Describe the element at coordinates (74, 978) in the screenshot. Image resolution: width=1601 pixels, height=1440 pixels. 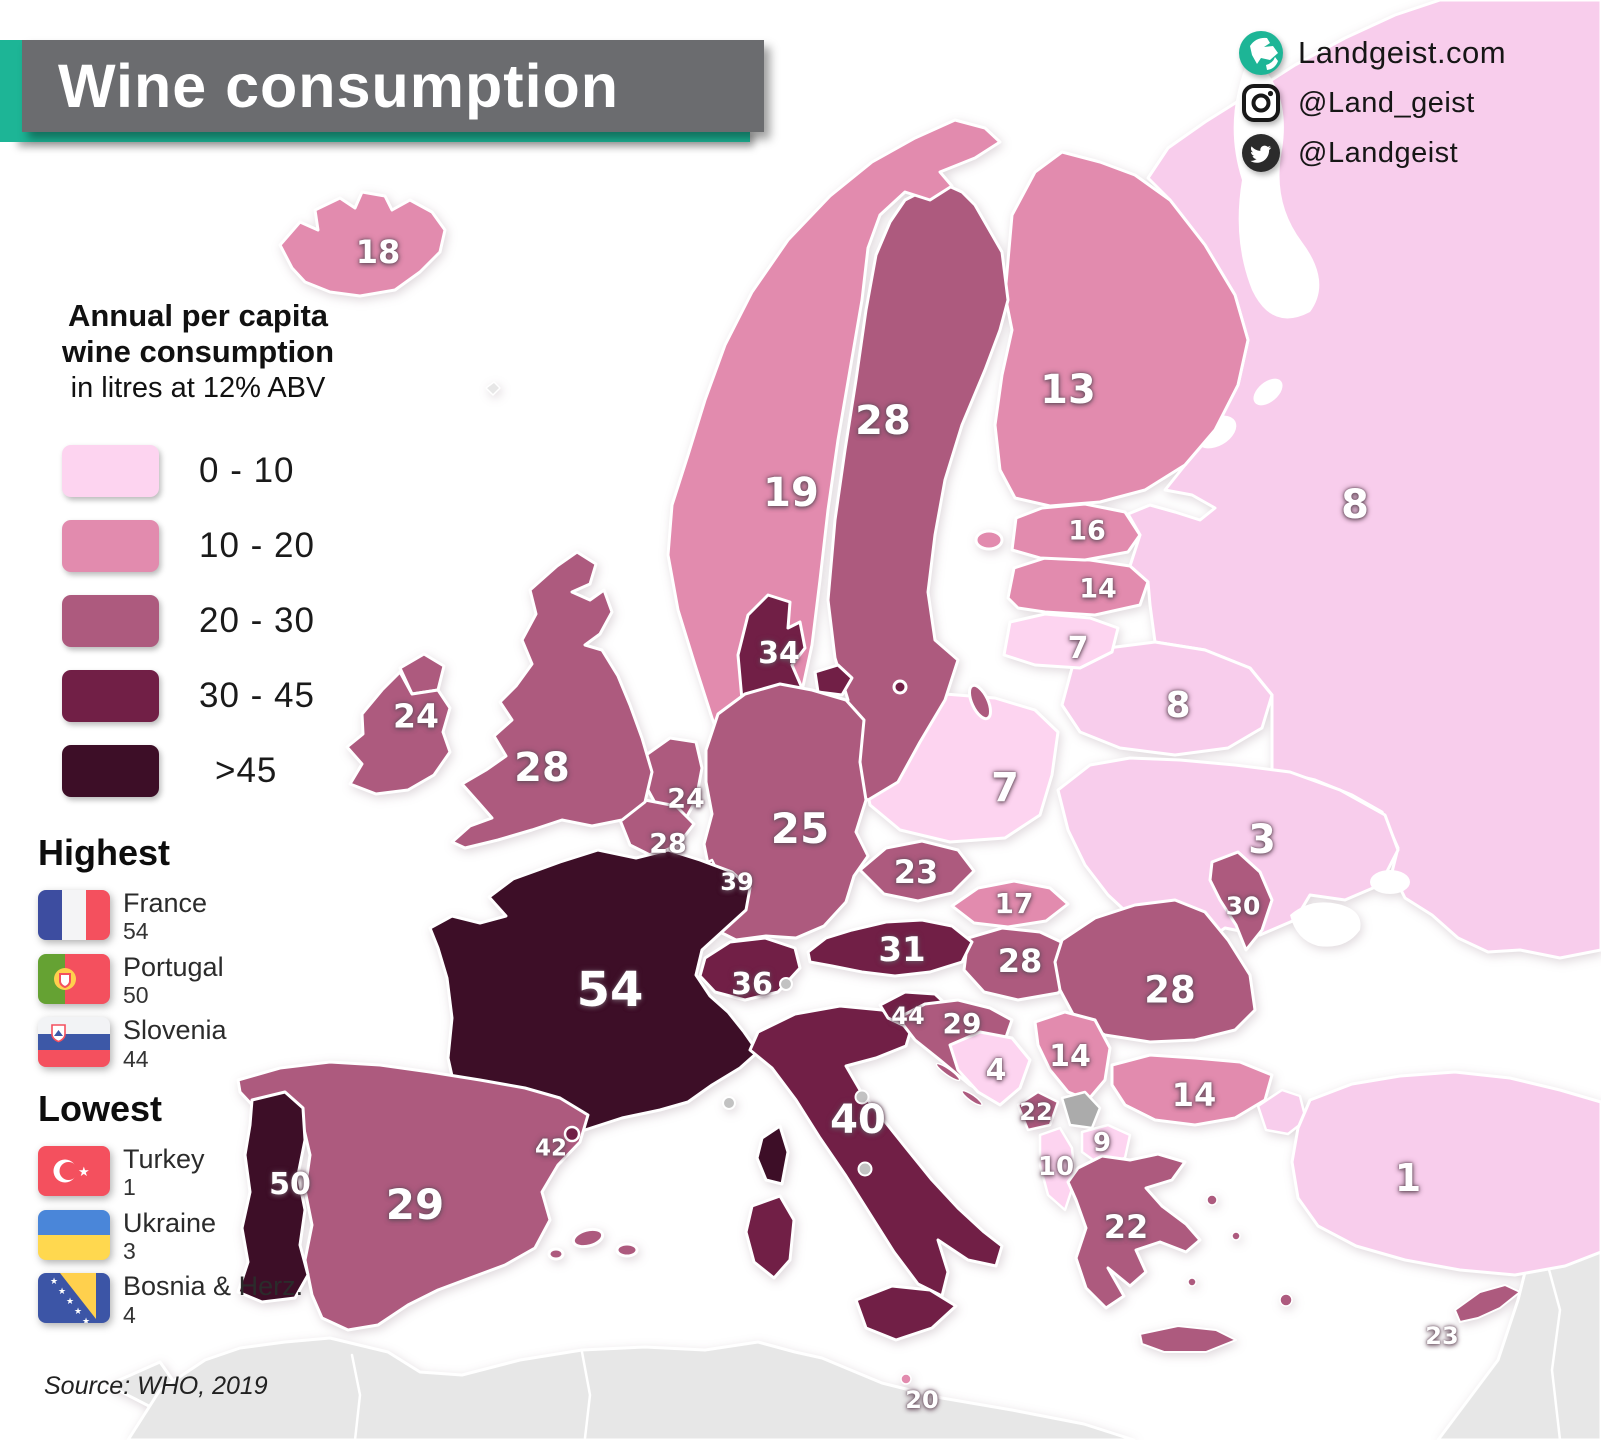
I see `portugal-flag-icon` at that location.